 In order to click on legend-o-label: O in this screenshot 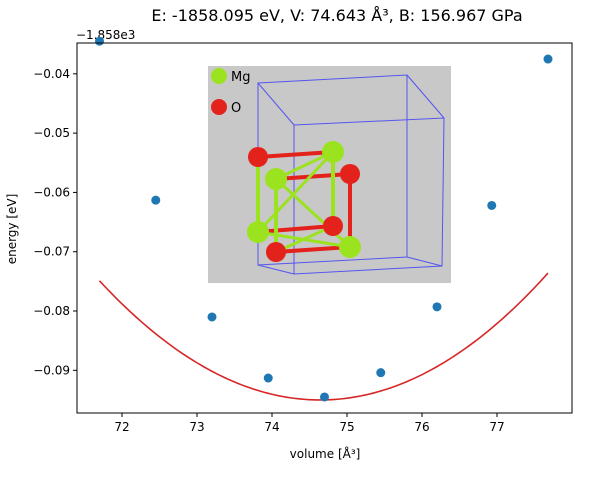, I will do `click(236, 108)`.